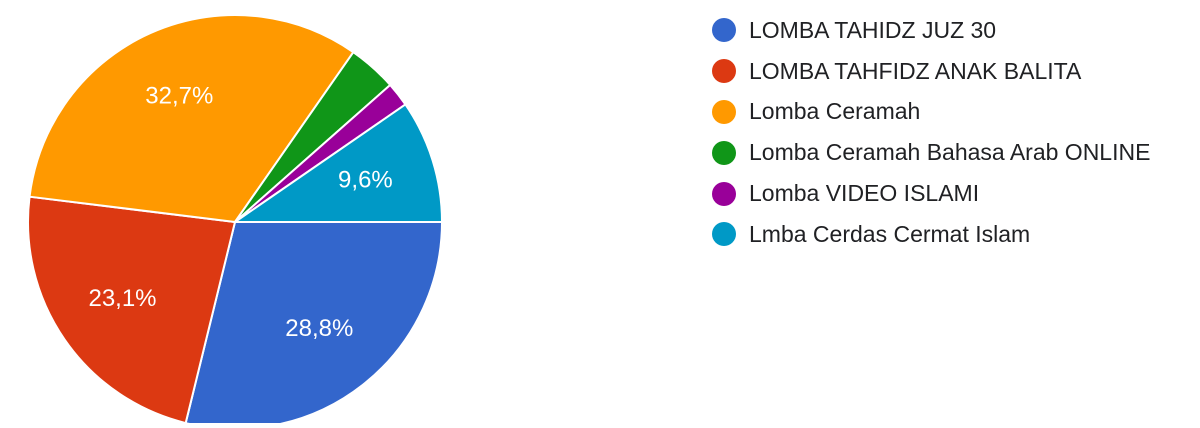 The image size is (1200, 428). Describe the element at coordinates (915, 70) in the screenshot. I see `legend-label: LOMBA TAHFIDZ ANAK BALITA` at that location.